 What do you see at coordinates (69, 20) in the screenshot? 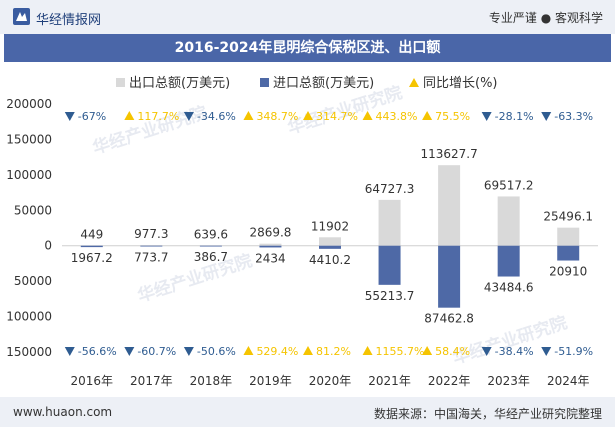
I see `brand-name: 华经情报网` at bounding box center [69, 20].